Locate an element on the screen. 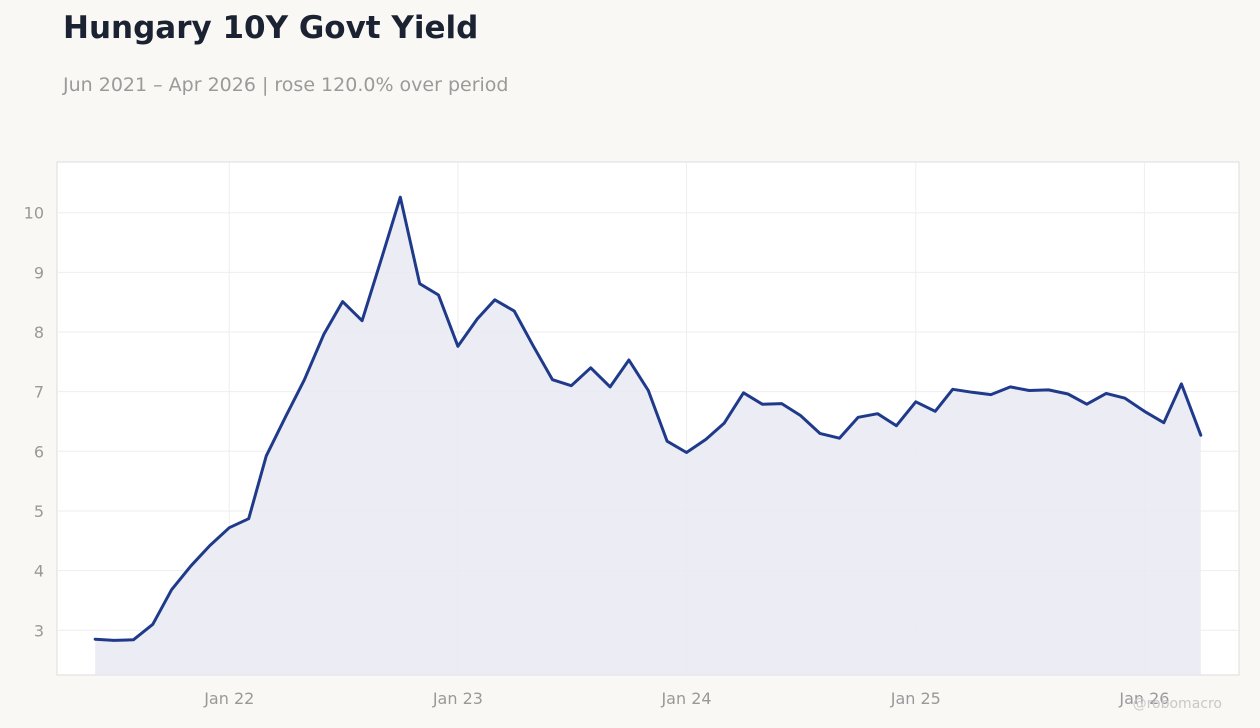 The image size is (1260, 728). y-tick-label: 3 is located at coordinates (39, 630).